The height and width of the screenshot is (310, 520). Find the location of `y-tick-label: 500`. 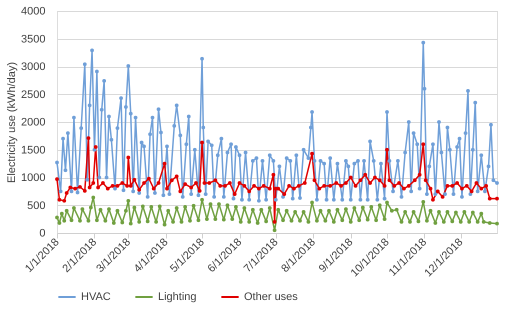

y-tick-label: 500 is located at coordinates (36, 206).